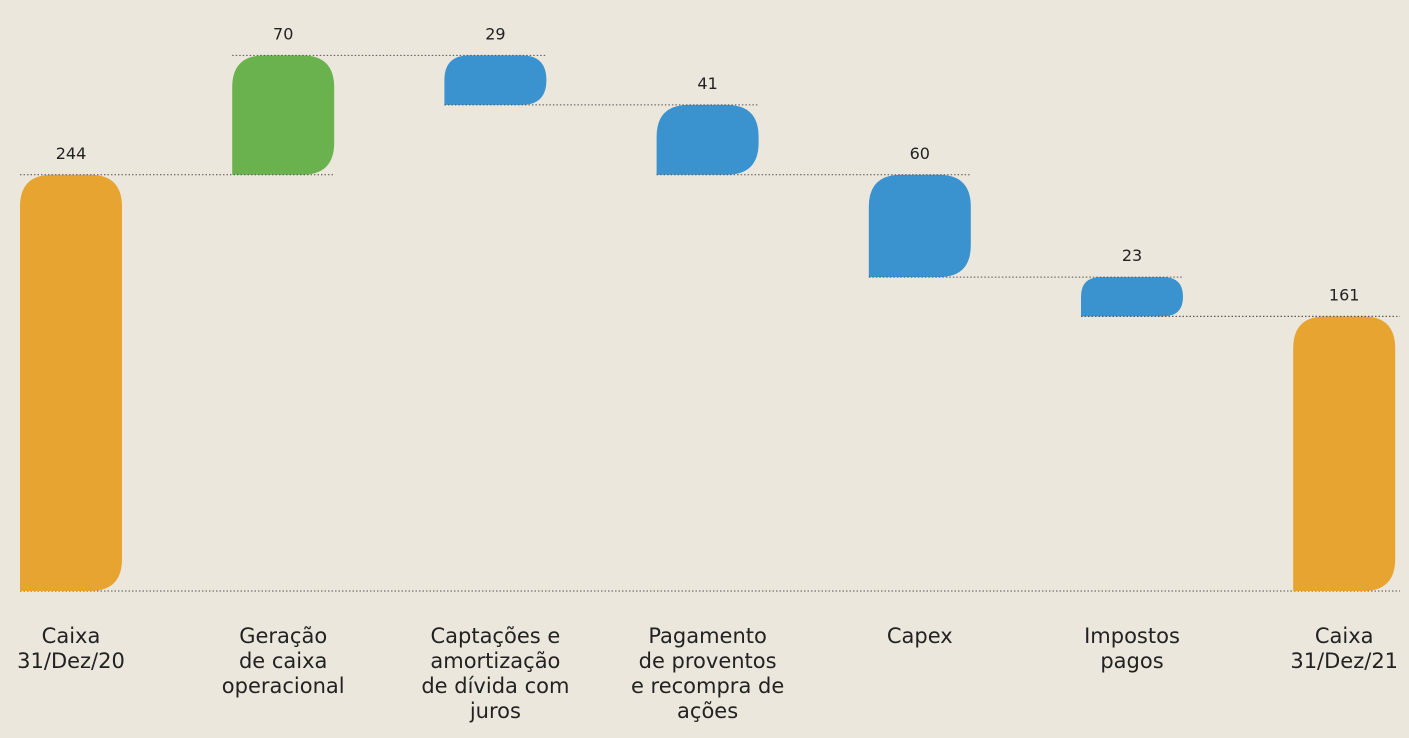 This screenshot has height=738, width=1409. What do you see at coordinates (71, 153) in the screenshot?
I see `value-label: 244` at bounding box center [71, 153].